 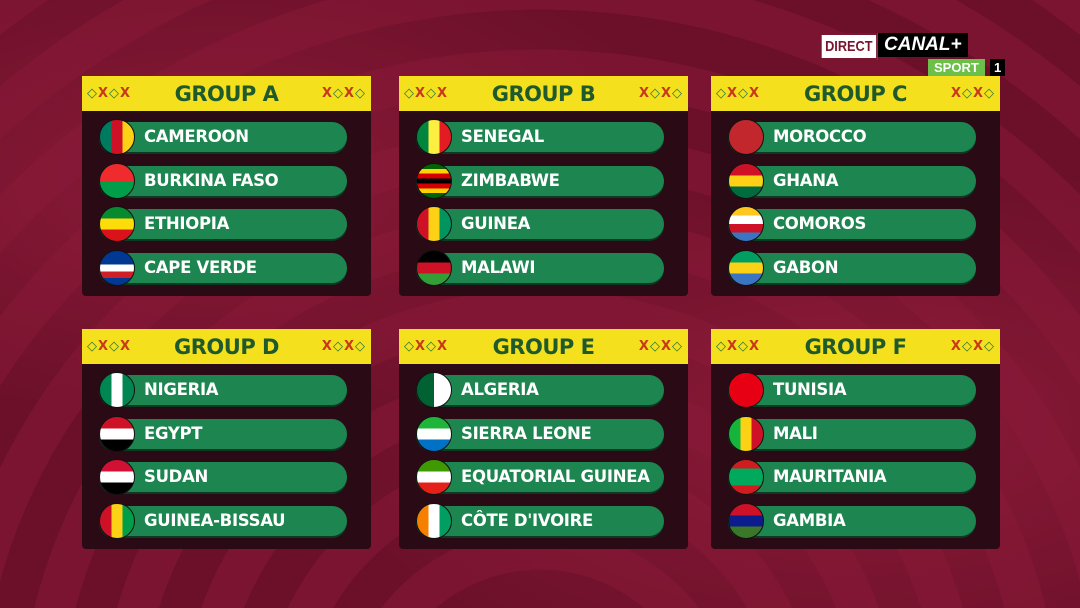 I want to click on group-header: ◇X◇X GROUP C X◇X◇, so click(x=855, y=93).